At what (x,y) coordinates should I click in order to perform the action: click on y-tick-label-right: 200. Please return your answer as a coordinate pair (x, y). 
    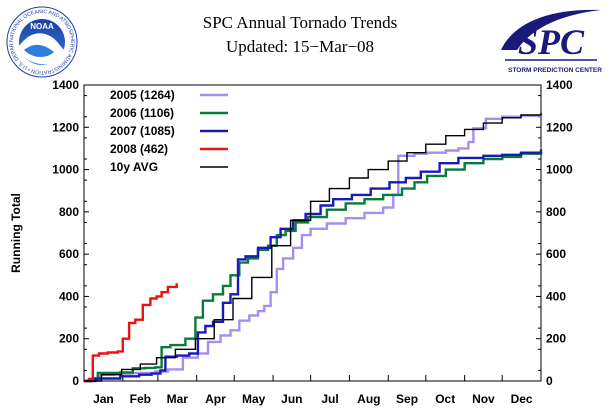
    Looking at the image, I should click on (556, 339).